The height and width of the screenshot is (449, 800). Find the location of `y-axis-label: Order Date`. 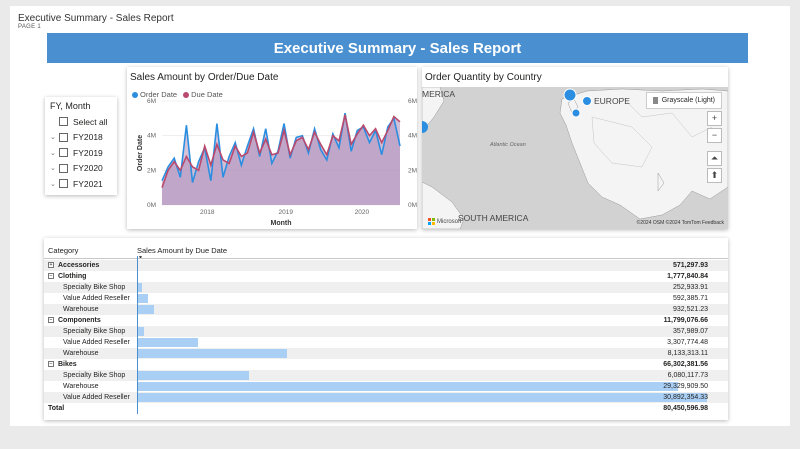

y-axis-label: Order Date is located at coordinates (140, 153).